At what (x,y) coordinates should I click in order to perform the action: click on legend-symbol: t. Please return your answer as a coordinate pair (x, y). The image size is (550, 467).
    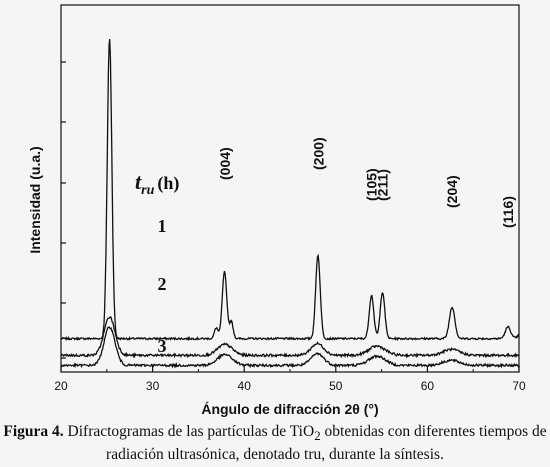
    Looking at the image, I should click on (138, 181).